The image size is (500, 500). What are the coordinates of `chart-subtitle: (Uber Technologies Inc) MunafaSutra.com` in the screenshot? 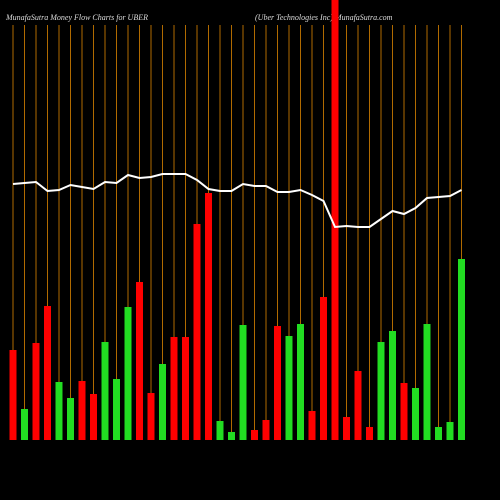 It's located at (324, 17).